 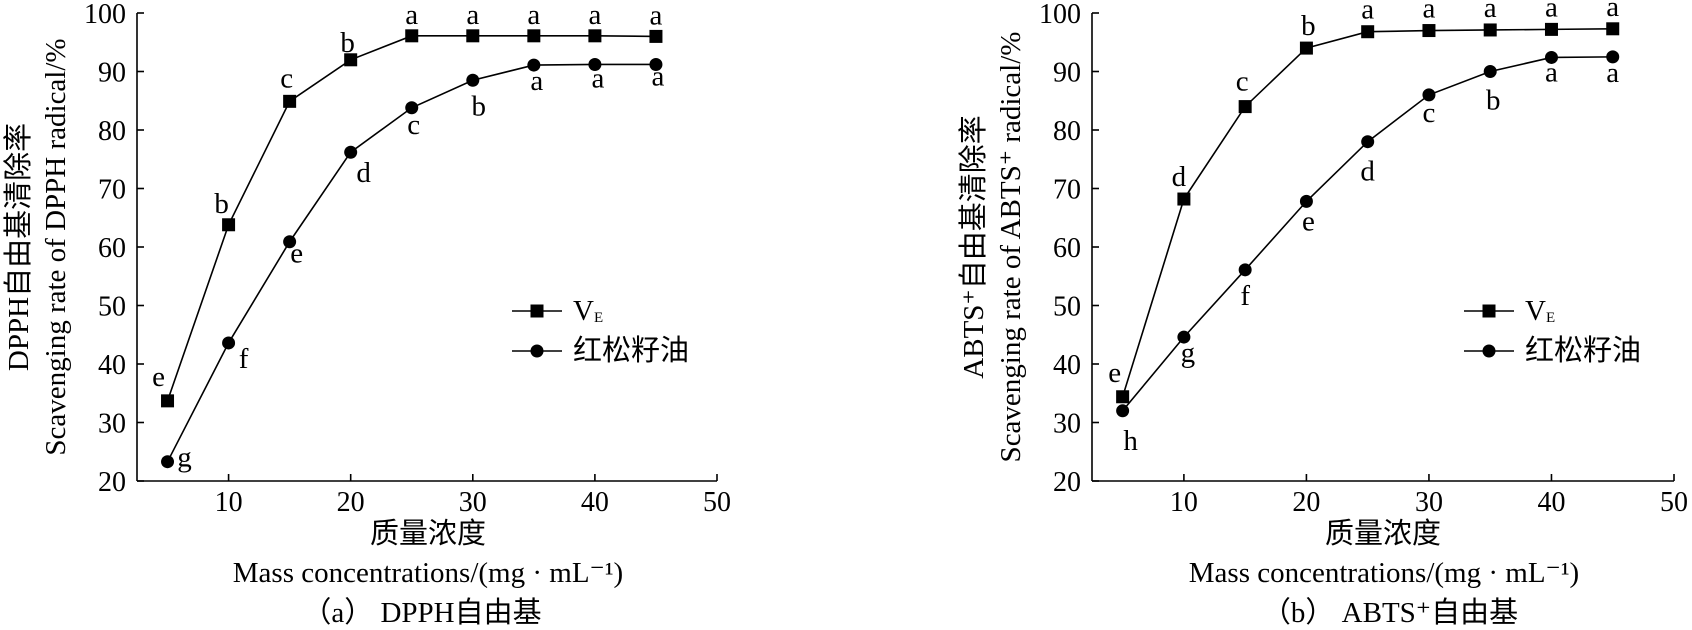 I want to click on y-tick-label: 60, so click(x=1067, y=248).